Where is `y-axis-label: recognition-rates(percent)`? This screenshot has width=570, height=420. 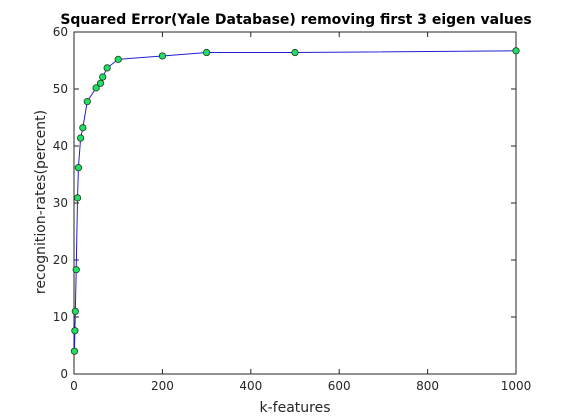 y-axis-label: recognition-rates(percent) is located at coordinates (41, 202).